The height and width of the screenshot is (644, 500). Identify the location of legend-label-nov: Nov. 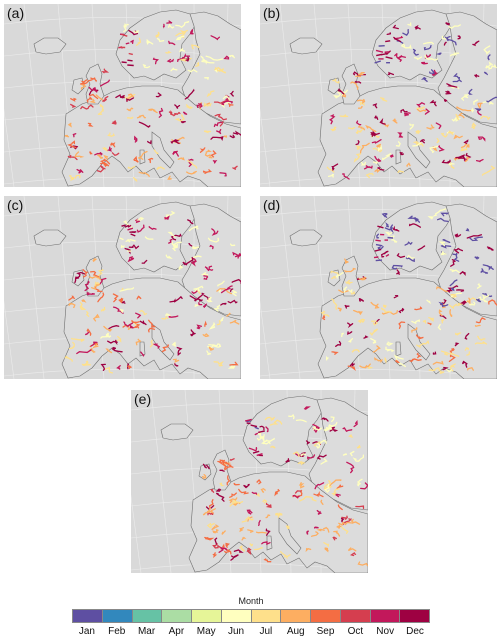
(385, 631).